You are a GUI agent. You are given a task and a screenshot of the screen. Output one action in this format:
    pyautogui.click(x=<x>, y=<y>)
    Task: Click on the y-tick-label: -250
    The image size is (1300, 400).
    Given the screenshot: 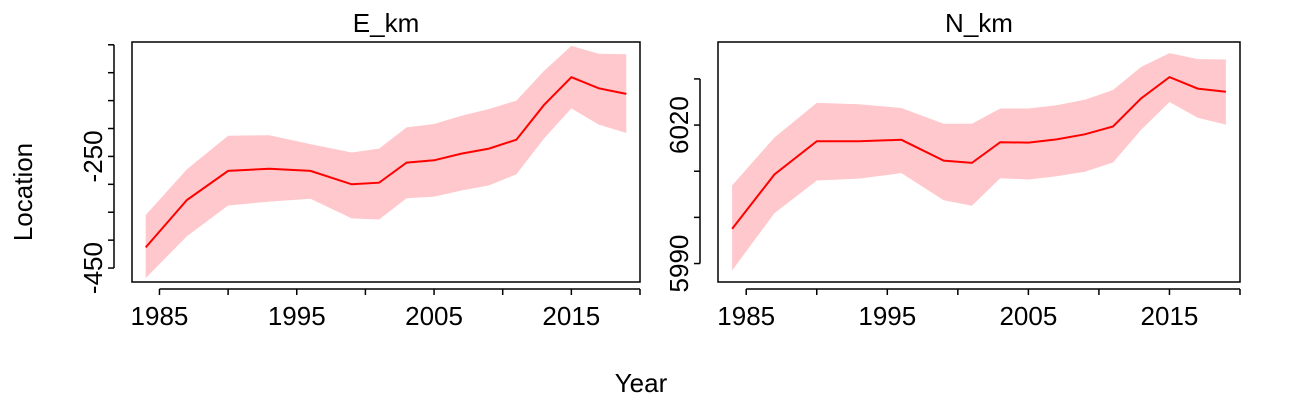 What is the action you would take?
    pyautogui.click(x=93, y=156)
    